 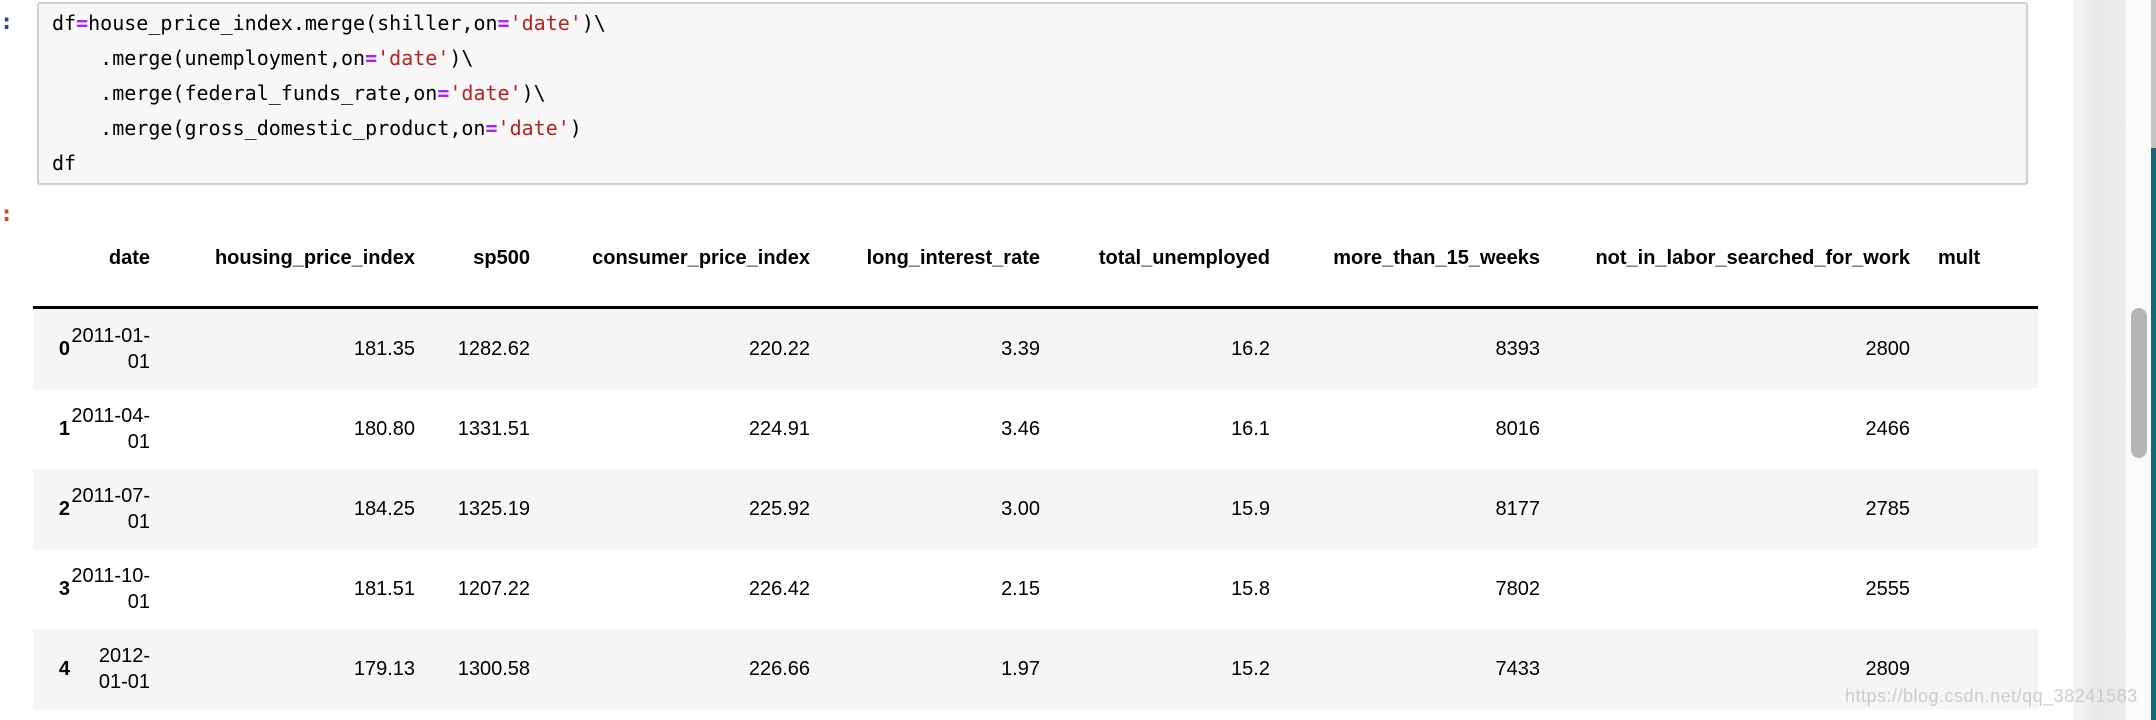 What do you see at coordinates (110, 589) in the screenshot?
I see `table-cell: 2011-10-01` at bounding box center [110, 589].